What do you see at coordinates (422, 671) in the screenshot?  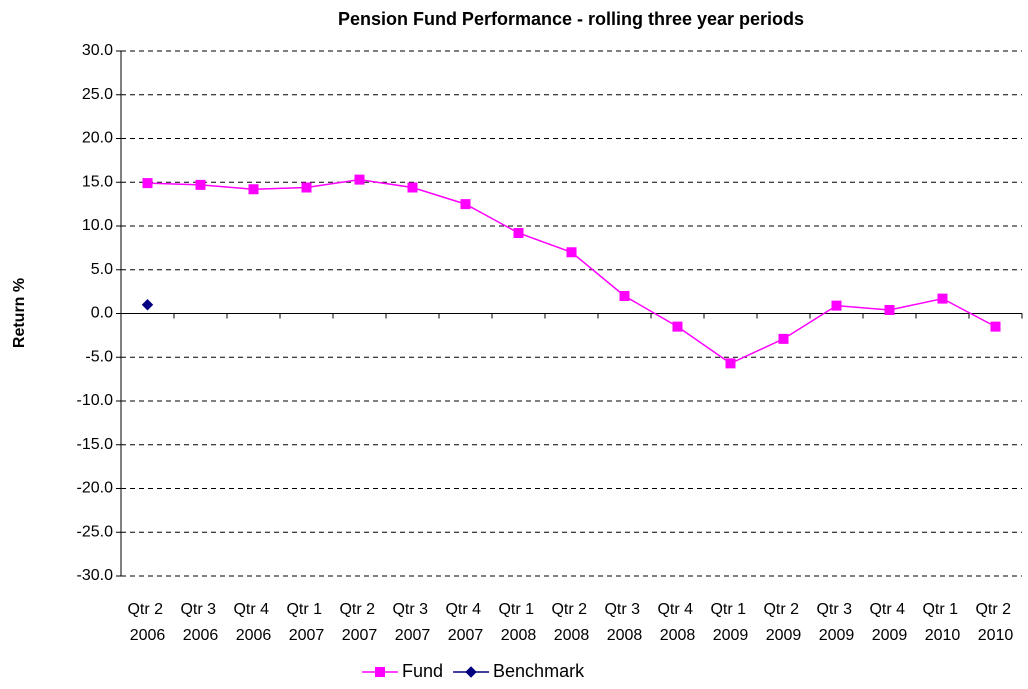 I see `legend-label: Fund` at bounding box center [422, 671].